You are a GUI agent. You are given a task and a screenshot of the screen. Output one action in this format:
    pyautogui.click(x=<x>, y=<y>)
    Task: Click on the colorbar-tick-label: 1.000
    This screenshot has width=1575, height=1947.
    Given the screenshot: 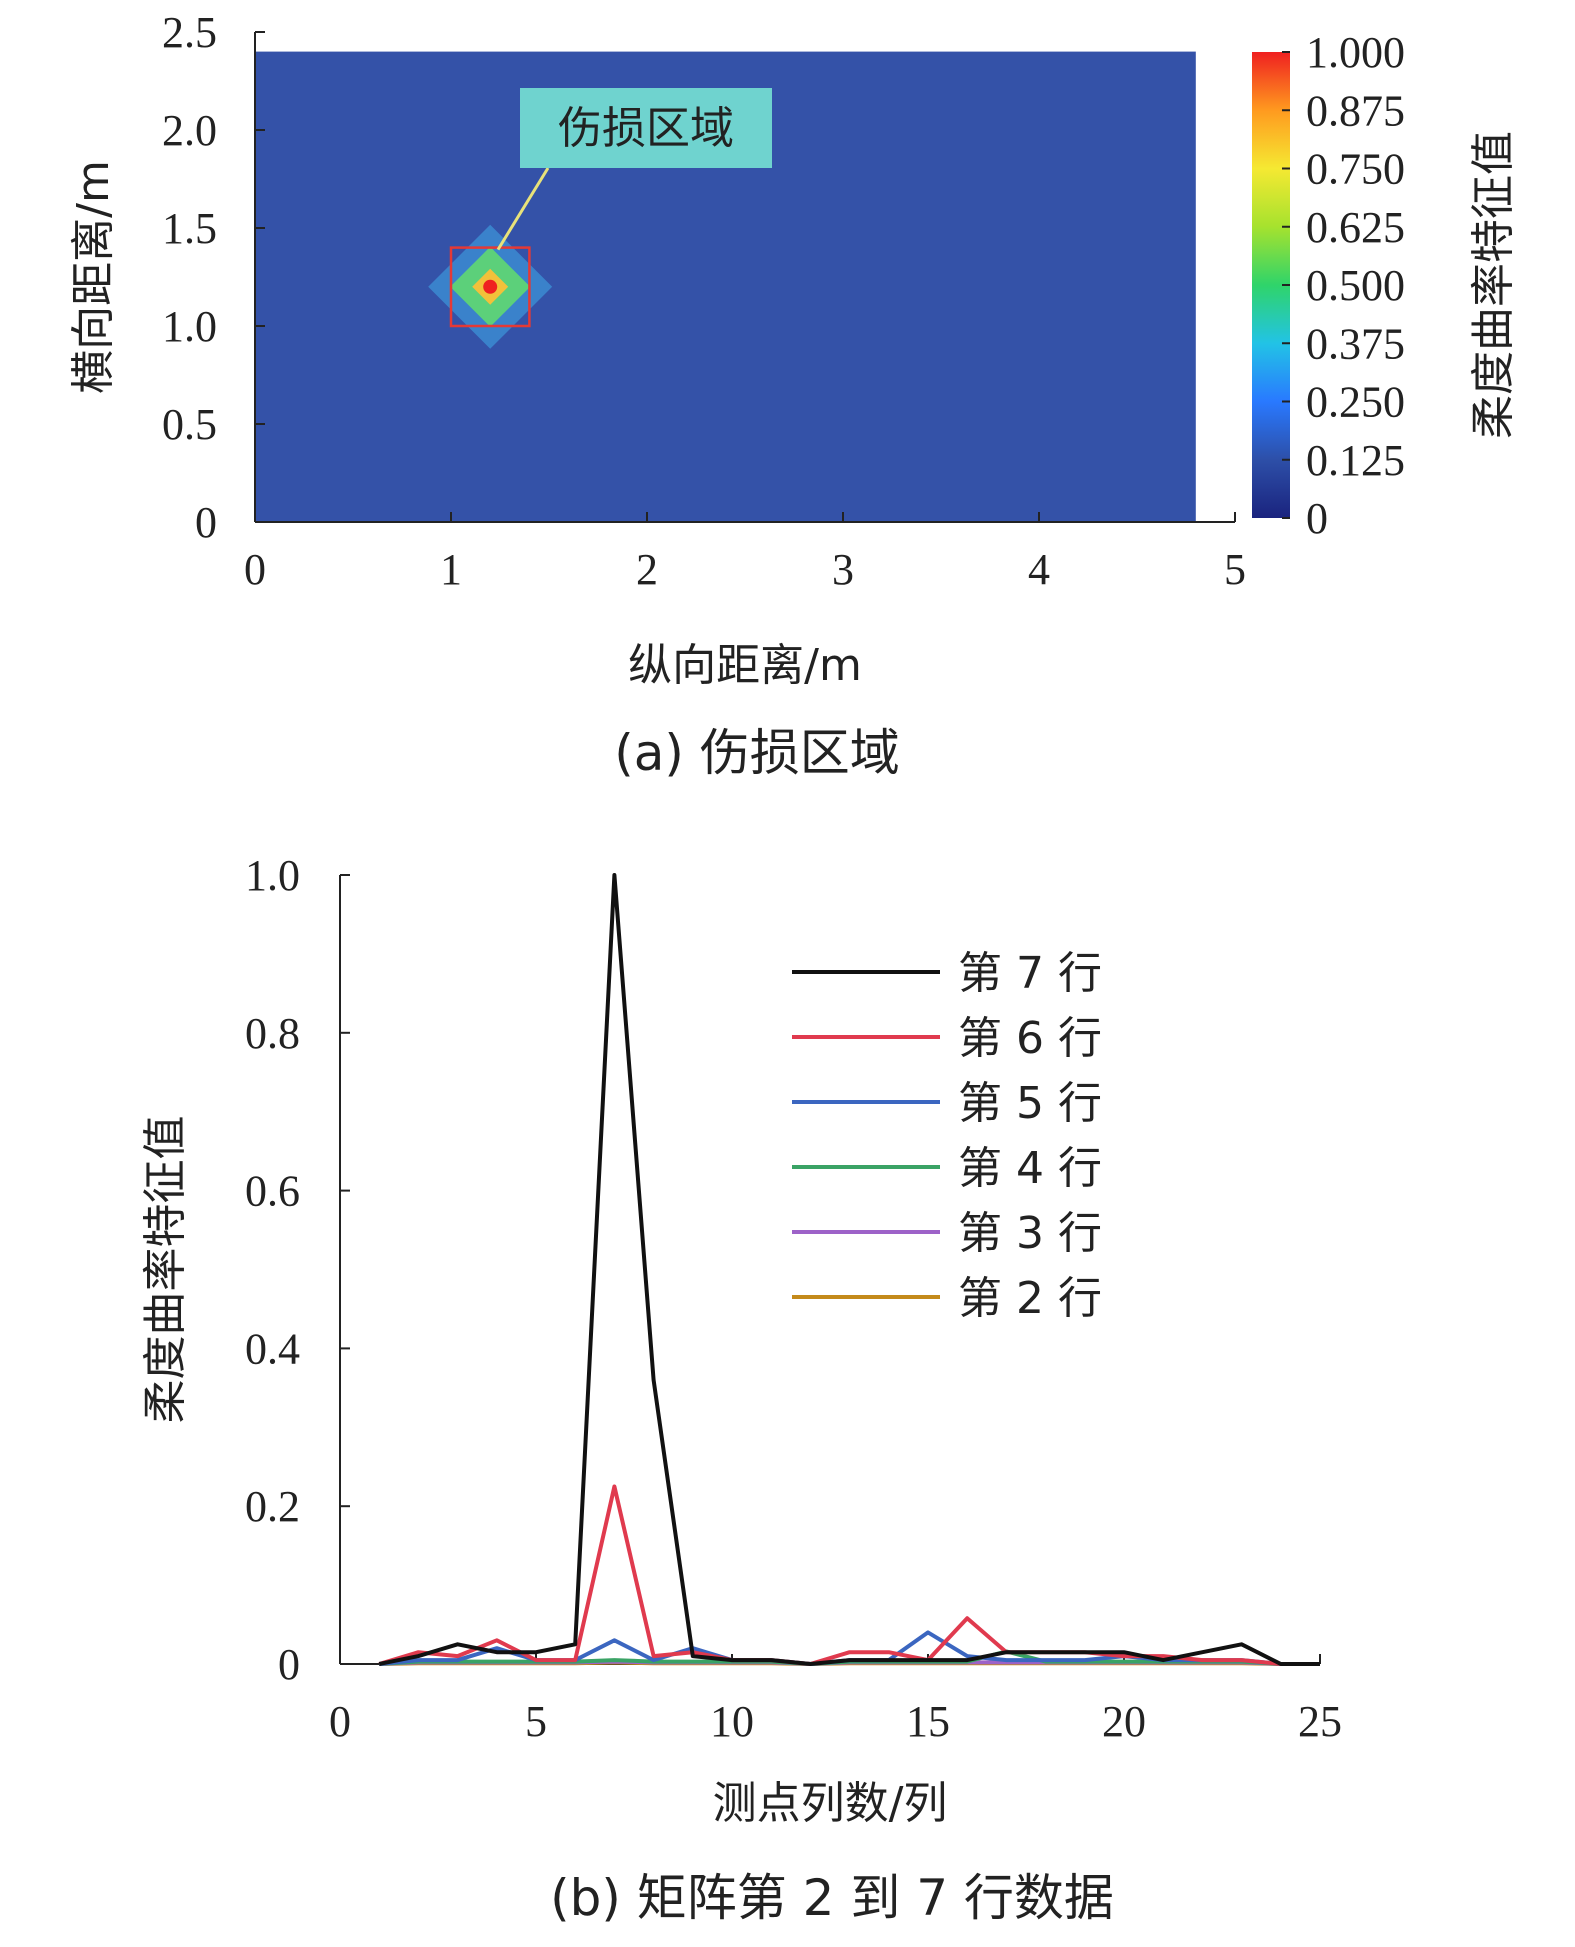 What is the action you would take?
    pyautogui.click(x=1355, y=52)
    